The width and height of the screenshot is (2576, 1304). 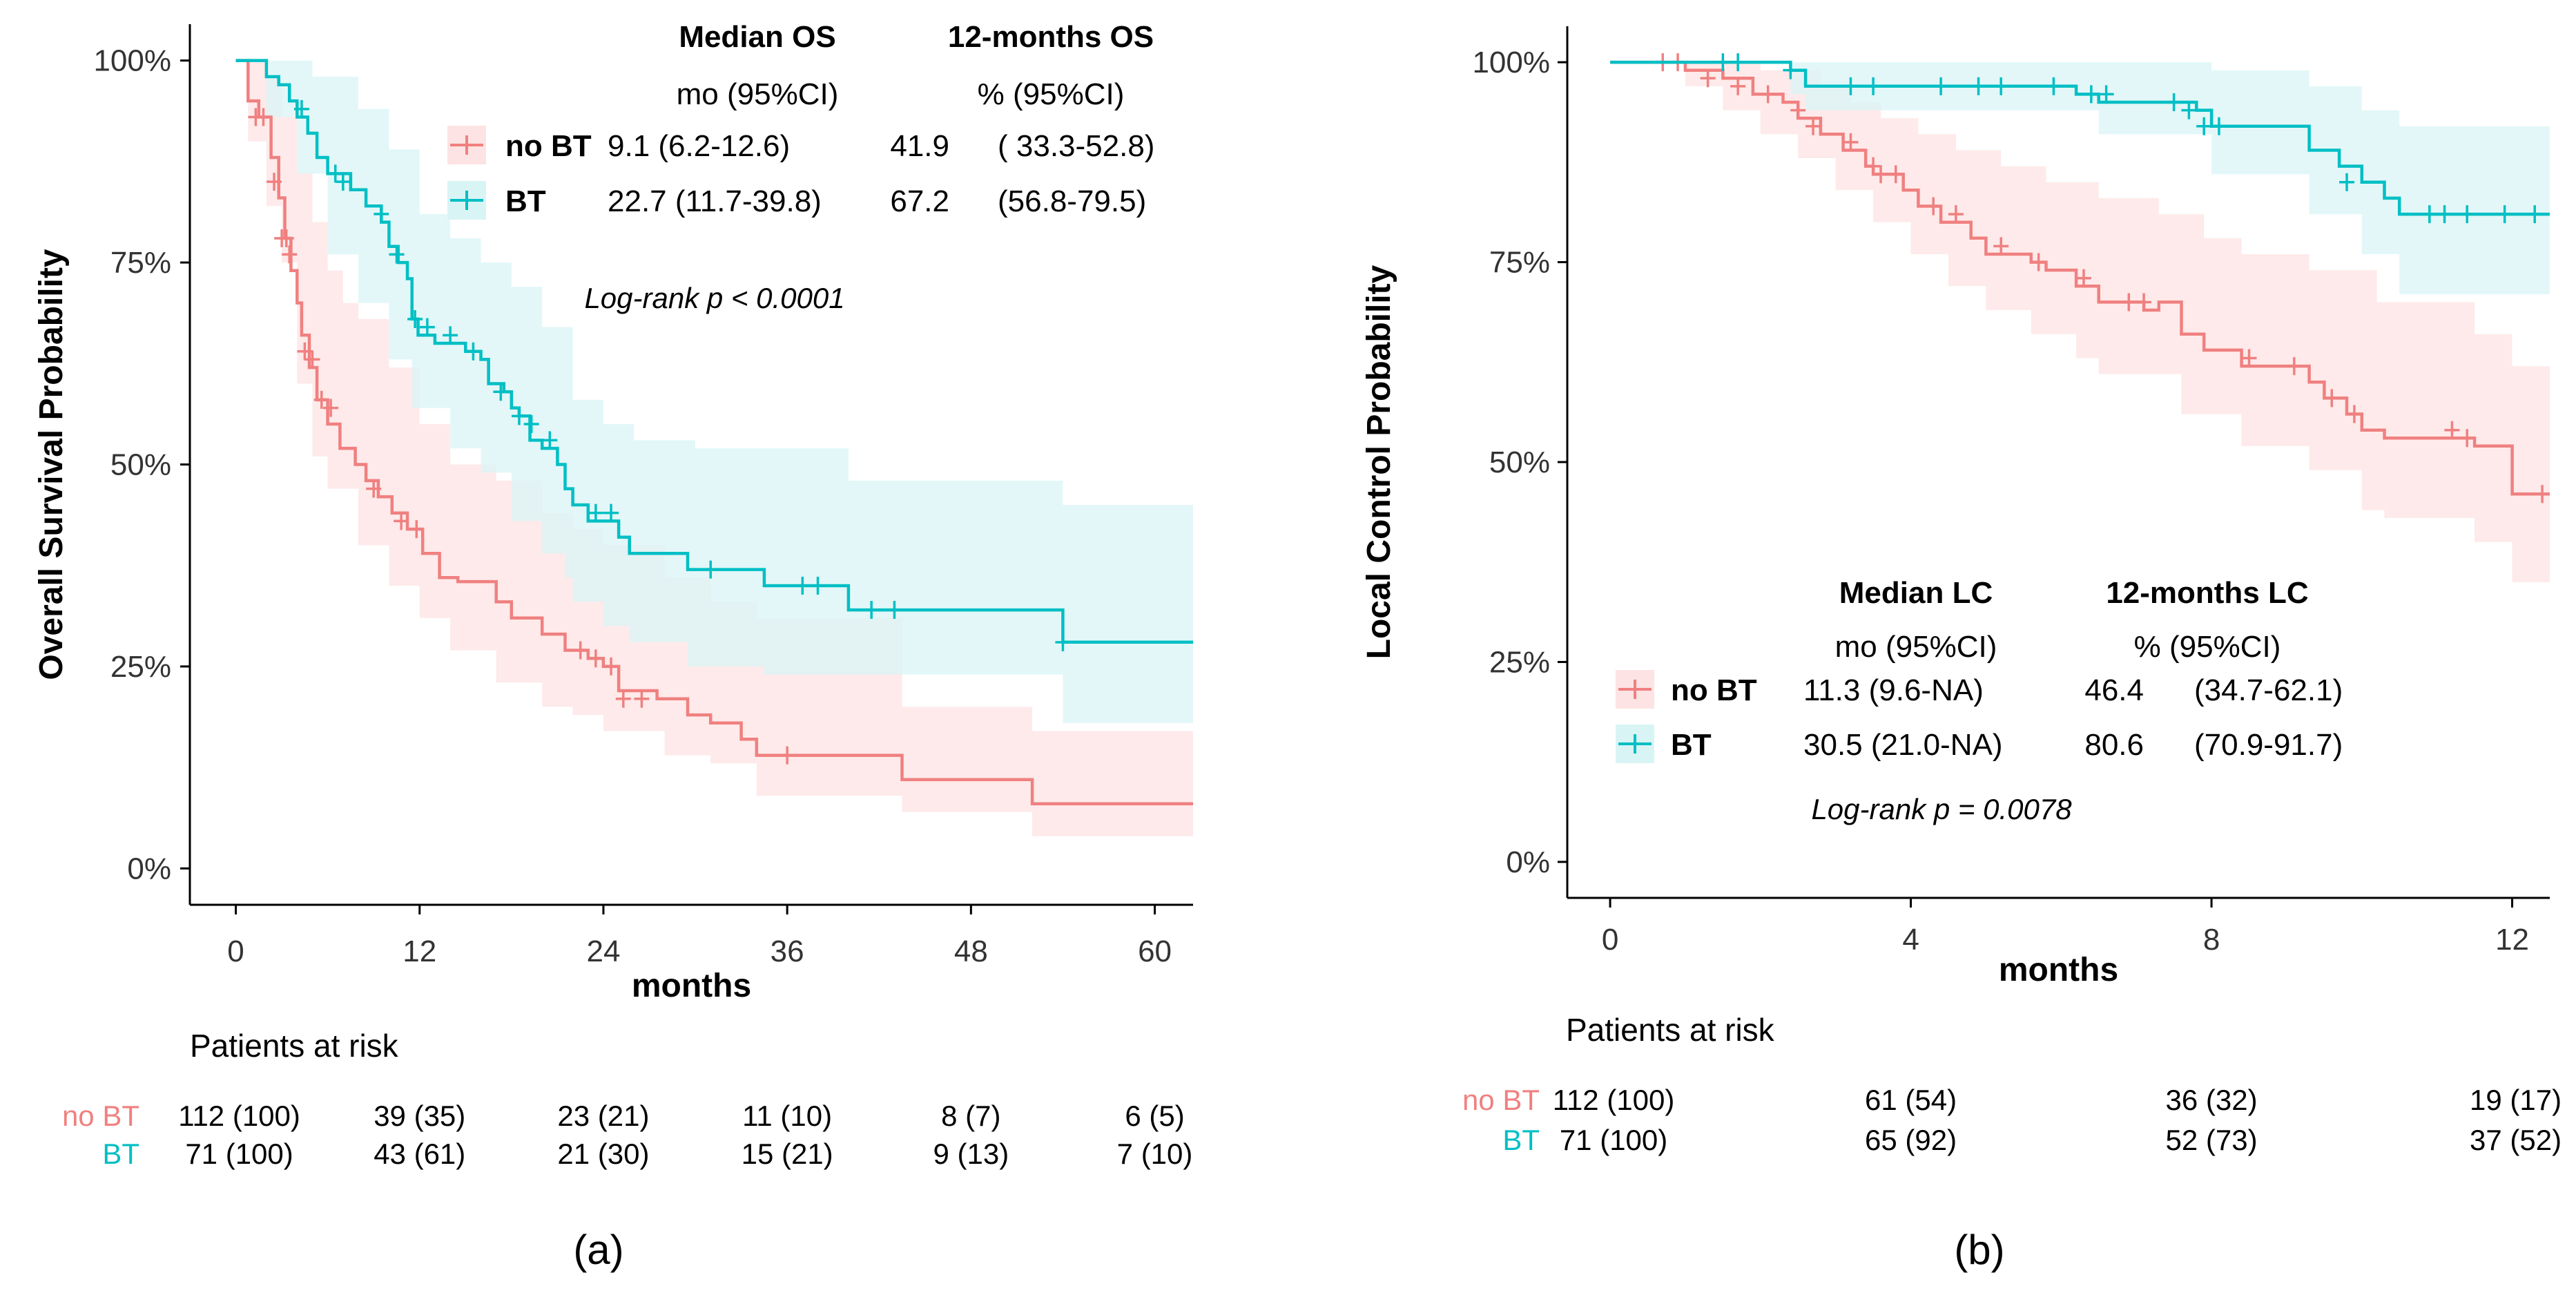 What do you see at coordinates (1076, 146) in the screenshot?
I see `legend-ci: ( 33.3-52.8)` at bounding box center [1076, 146].